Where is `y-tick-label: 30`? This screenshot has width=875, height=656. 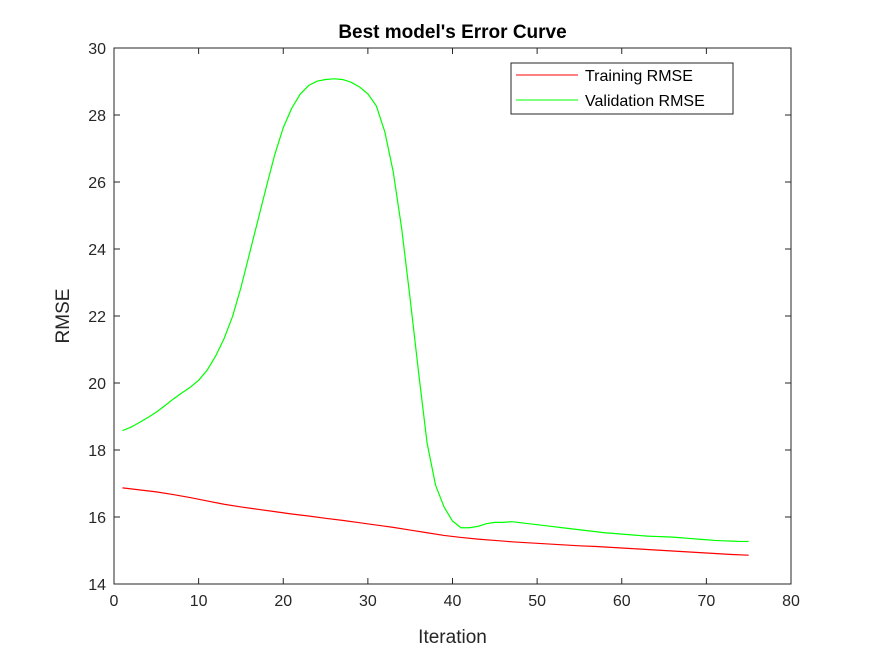
y-tick-label: 30 is located at coordinates (97, 49).